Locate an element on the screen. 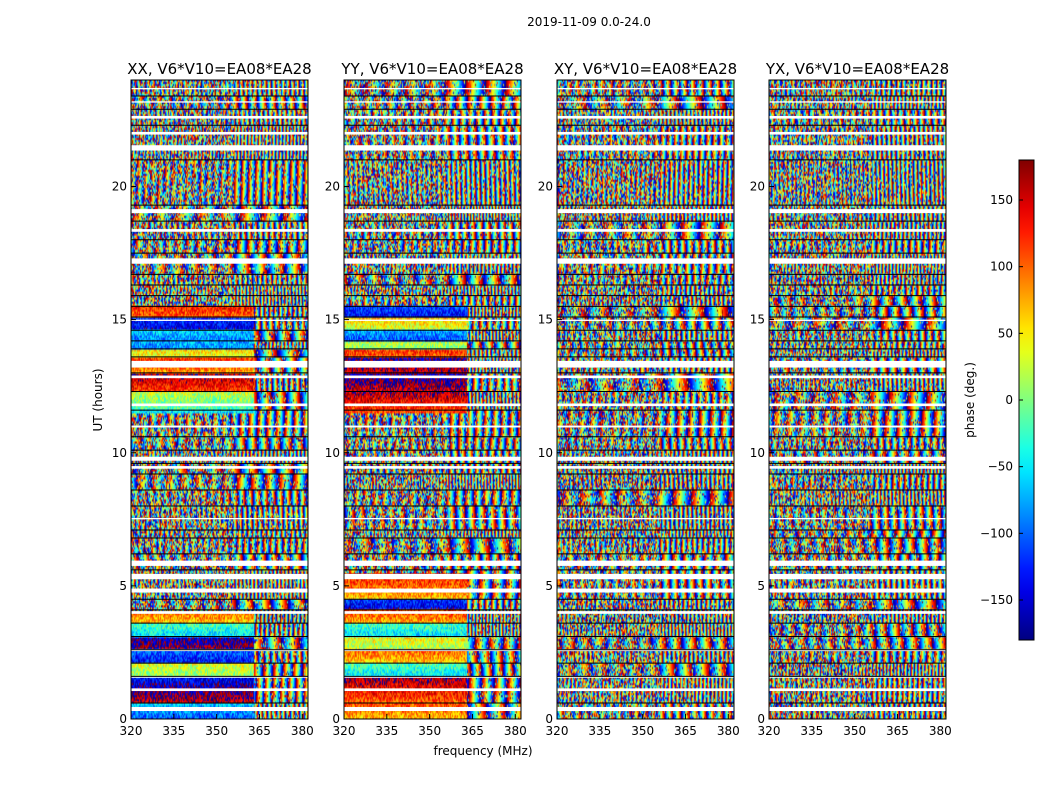 The width and height of the screenshot is (1050, 800). panel-title: YX, V6*V10=EA08*EA28 is located at coordinates (857, 69).